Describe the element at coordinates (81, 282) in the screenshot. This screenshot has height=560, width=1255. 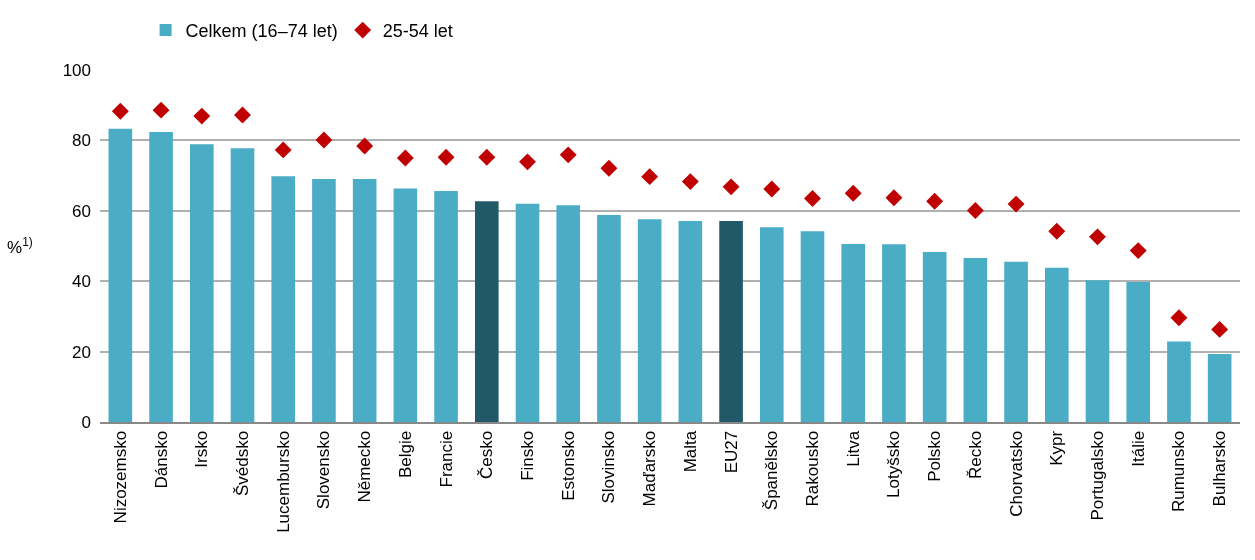
I see `y-tick-label: 40` at that location.